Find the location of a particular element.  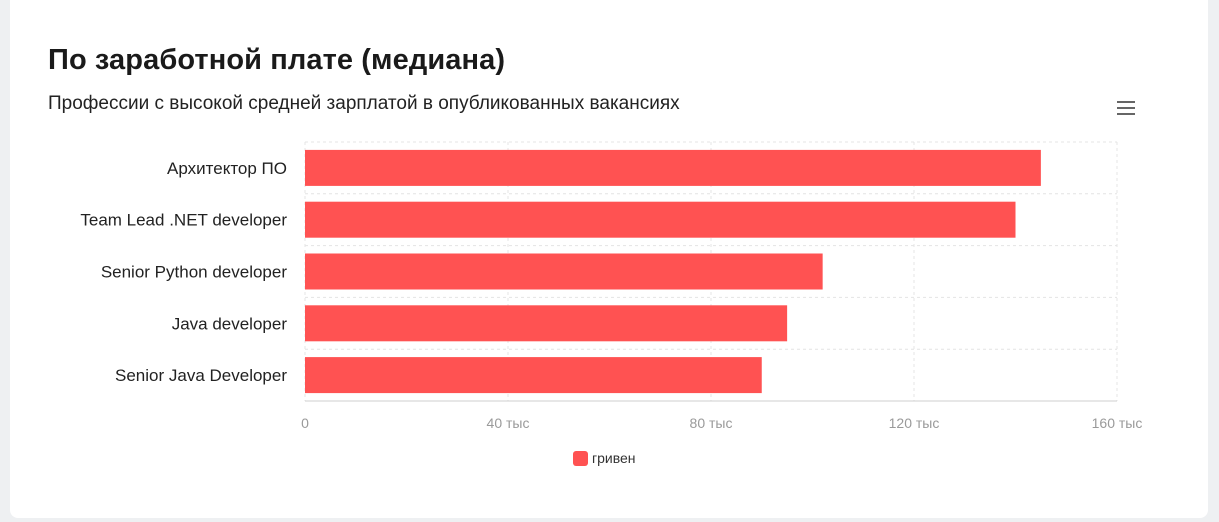

category-label: Team Lead .NET developer is located at coordinates (183, 220).